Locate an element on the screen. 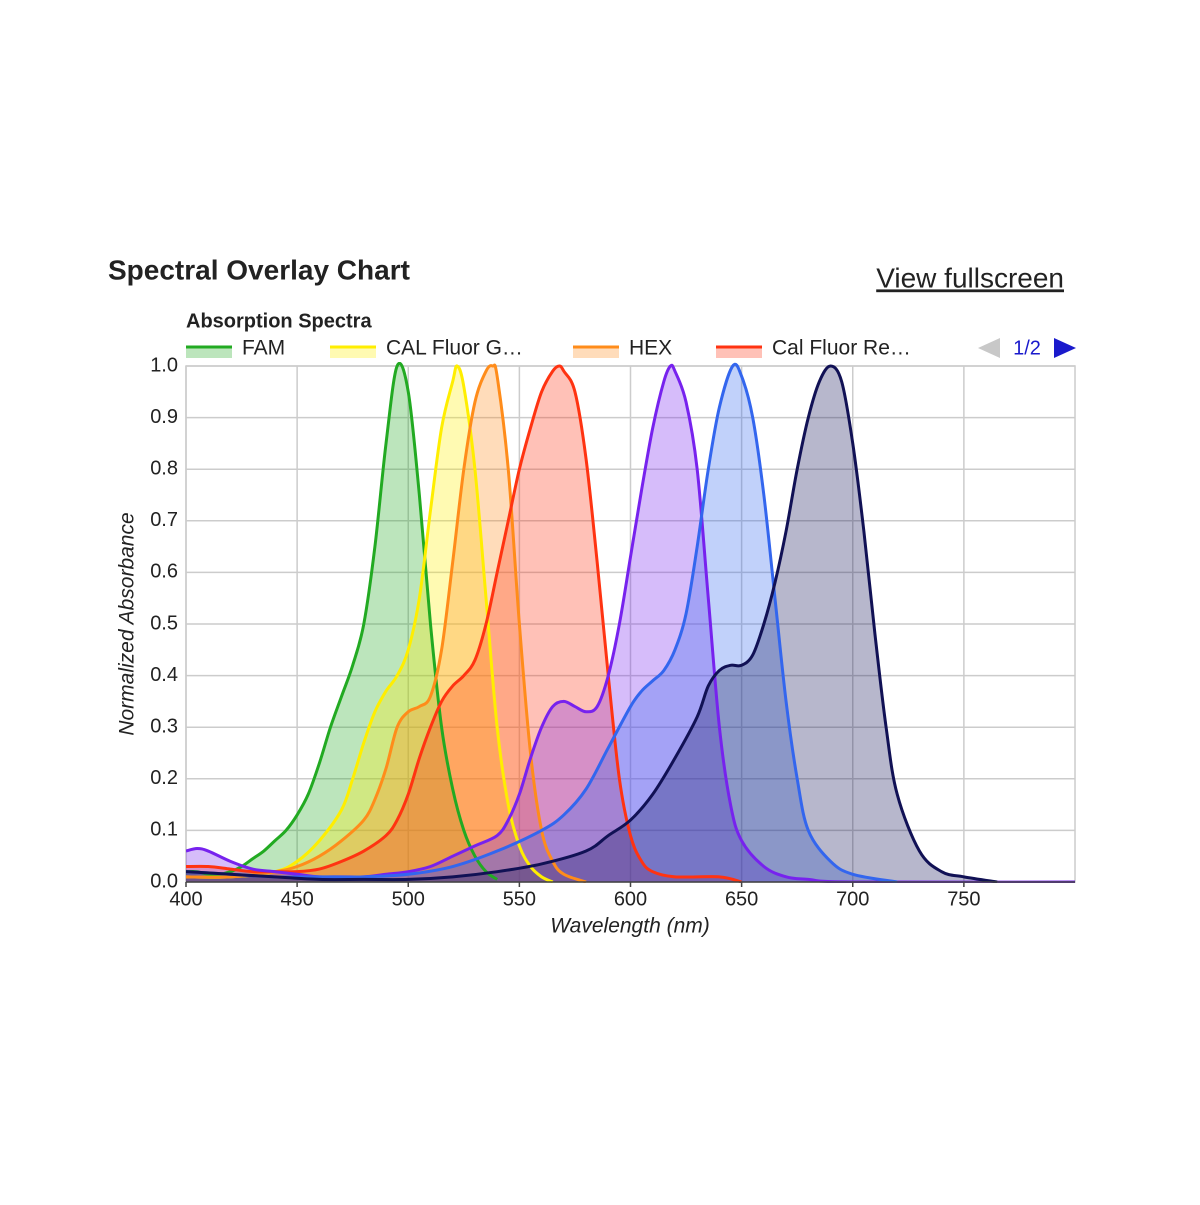 This screenshot has height=1205, width=1200. y-tick-label: 0.8 is located at coordinates (164, 468).